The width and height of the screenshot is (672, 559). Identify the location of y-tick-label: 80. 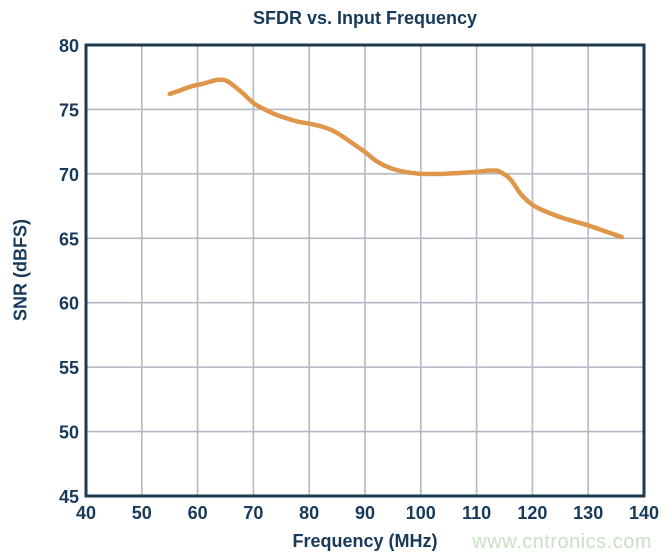
(69, 46).